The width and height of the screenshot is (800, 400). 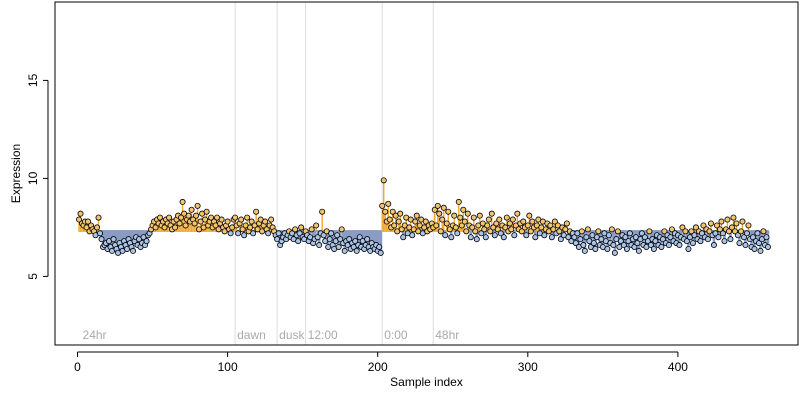 I want to click on x-tick-label: 100, so click(x=228, y=367).